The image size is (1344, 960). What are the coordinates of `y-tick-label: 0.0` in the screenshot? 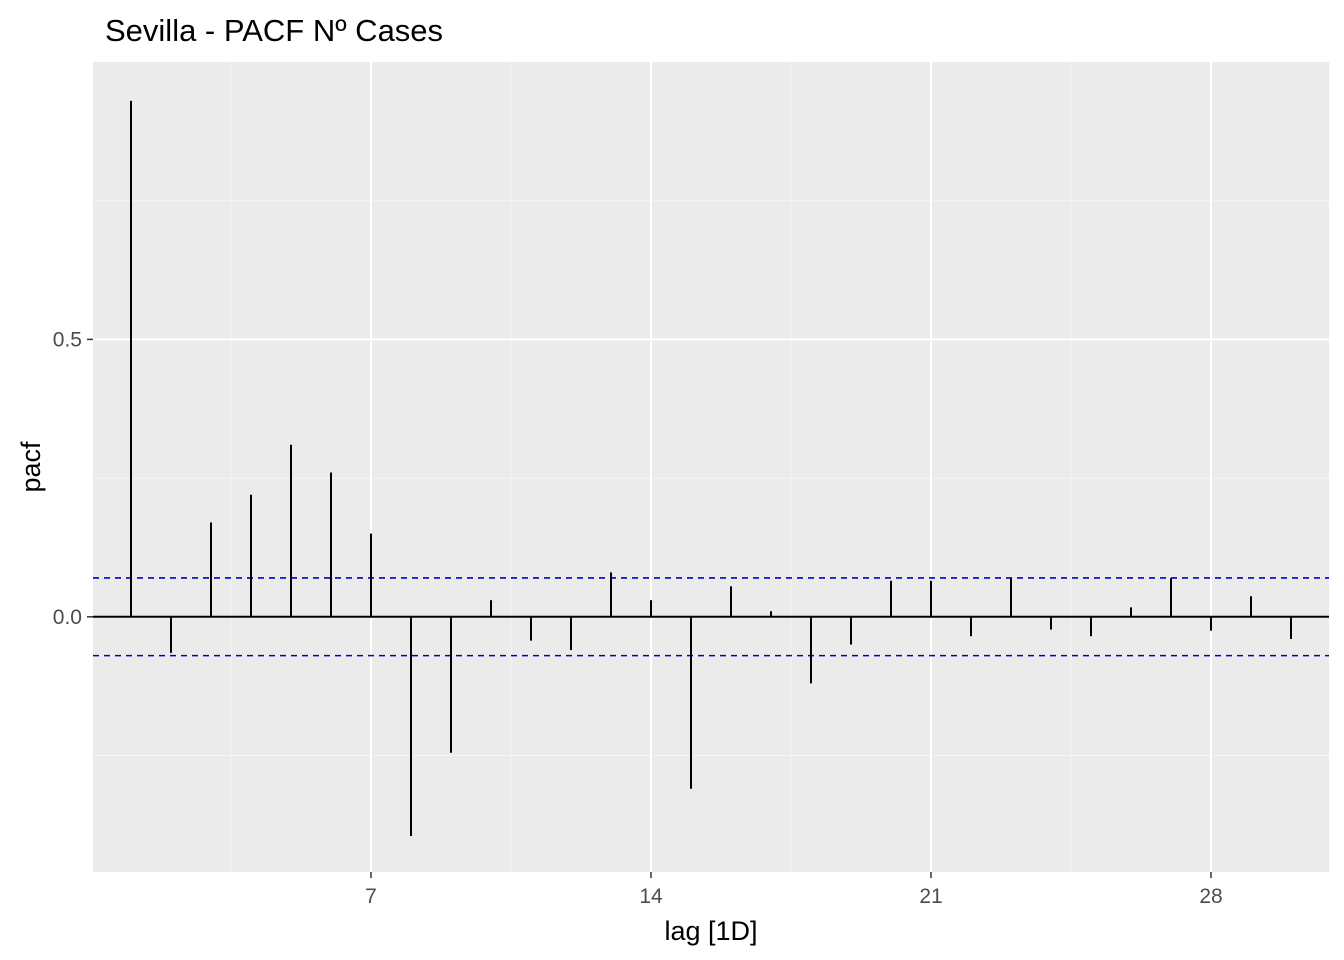 It's located at (67, 617).